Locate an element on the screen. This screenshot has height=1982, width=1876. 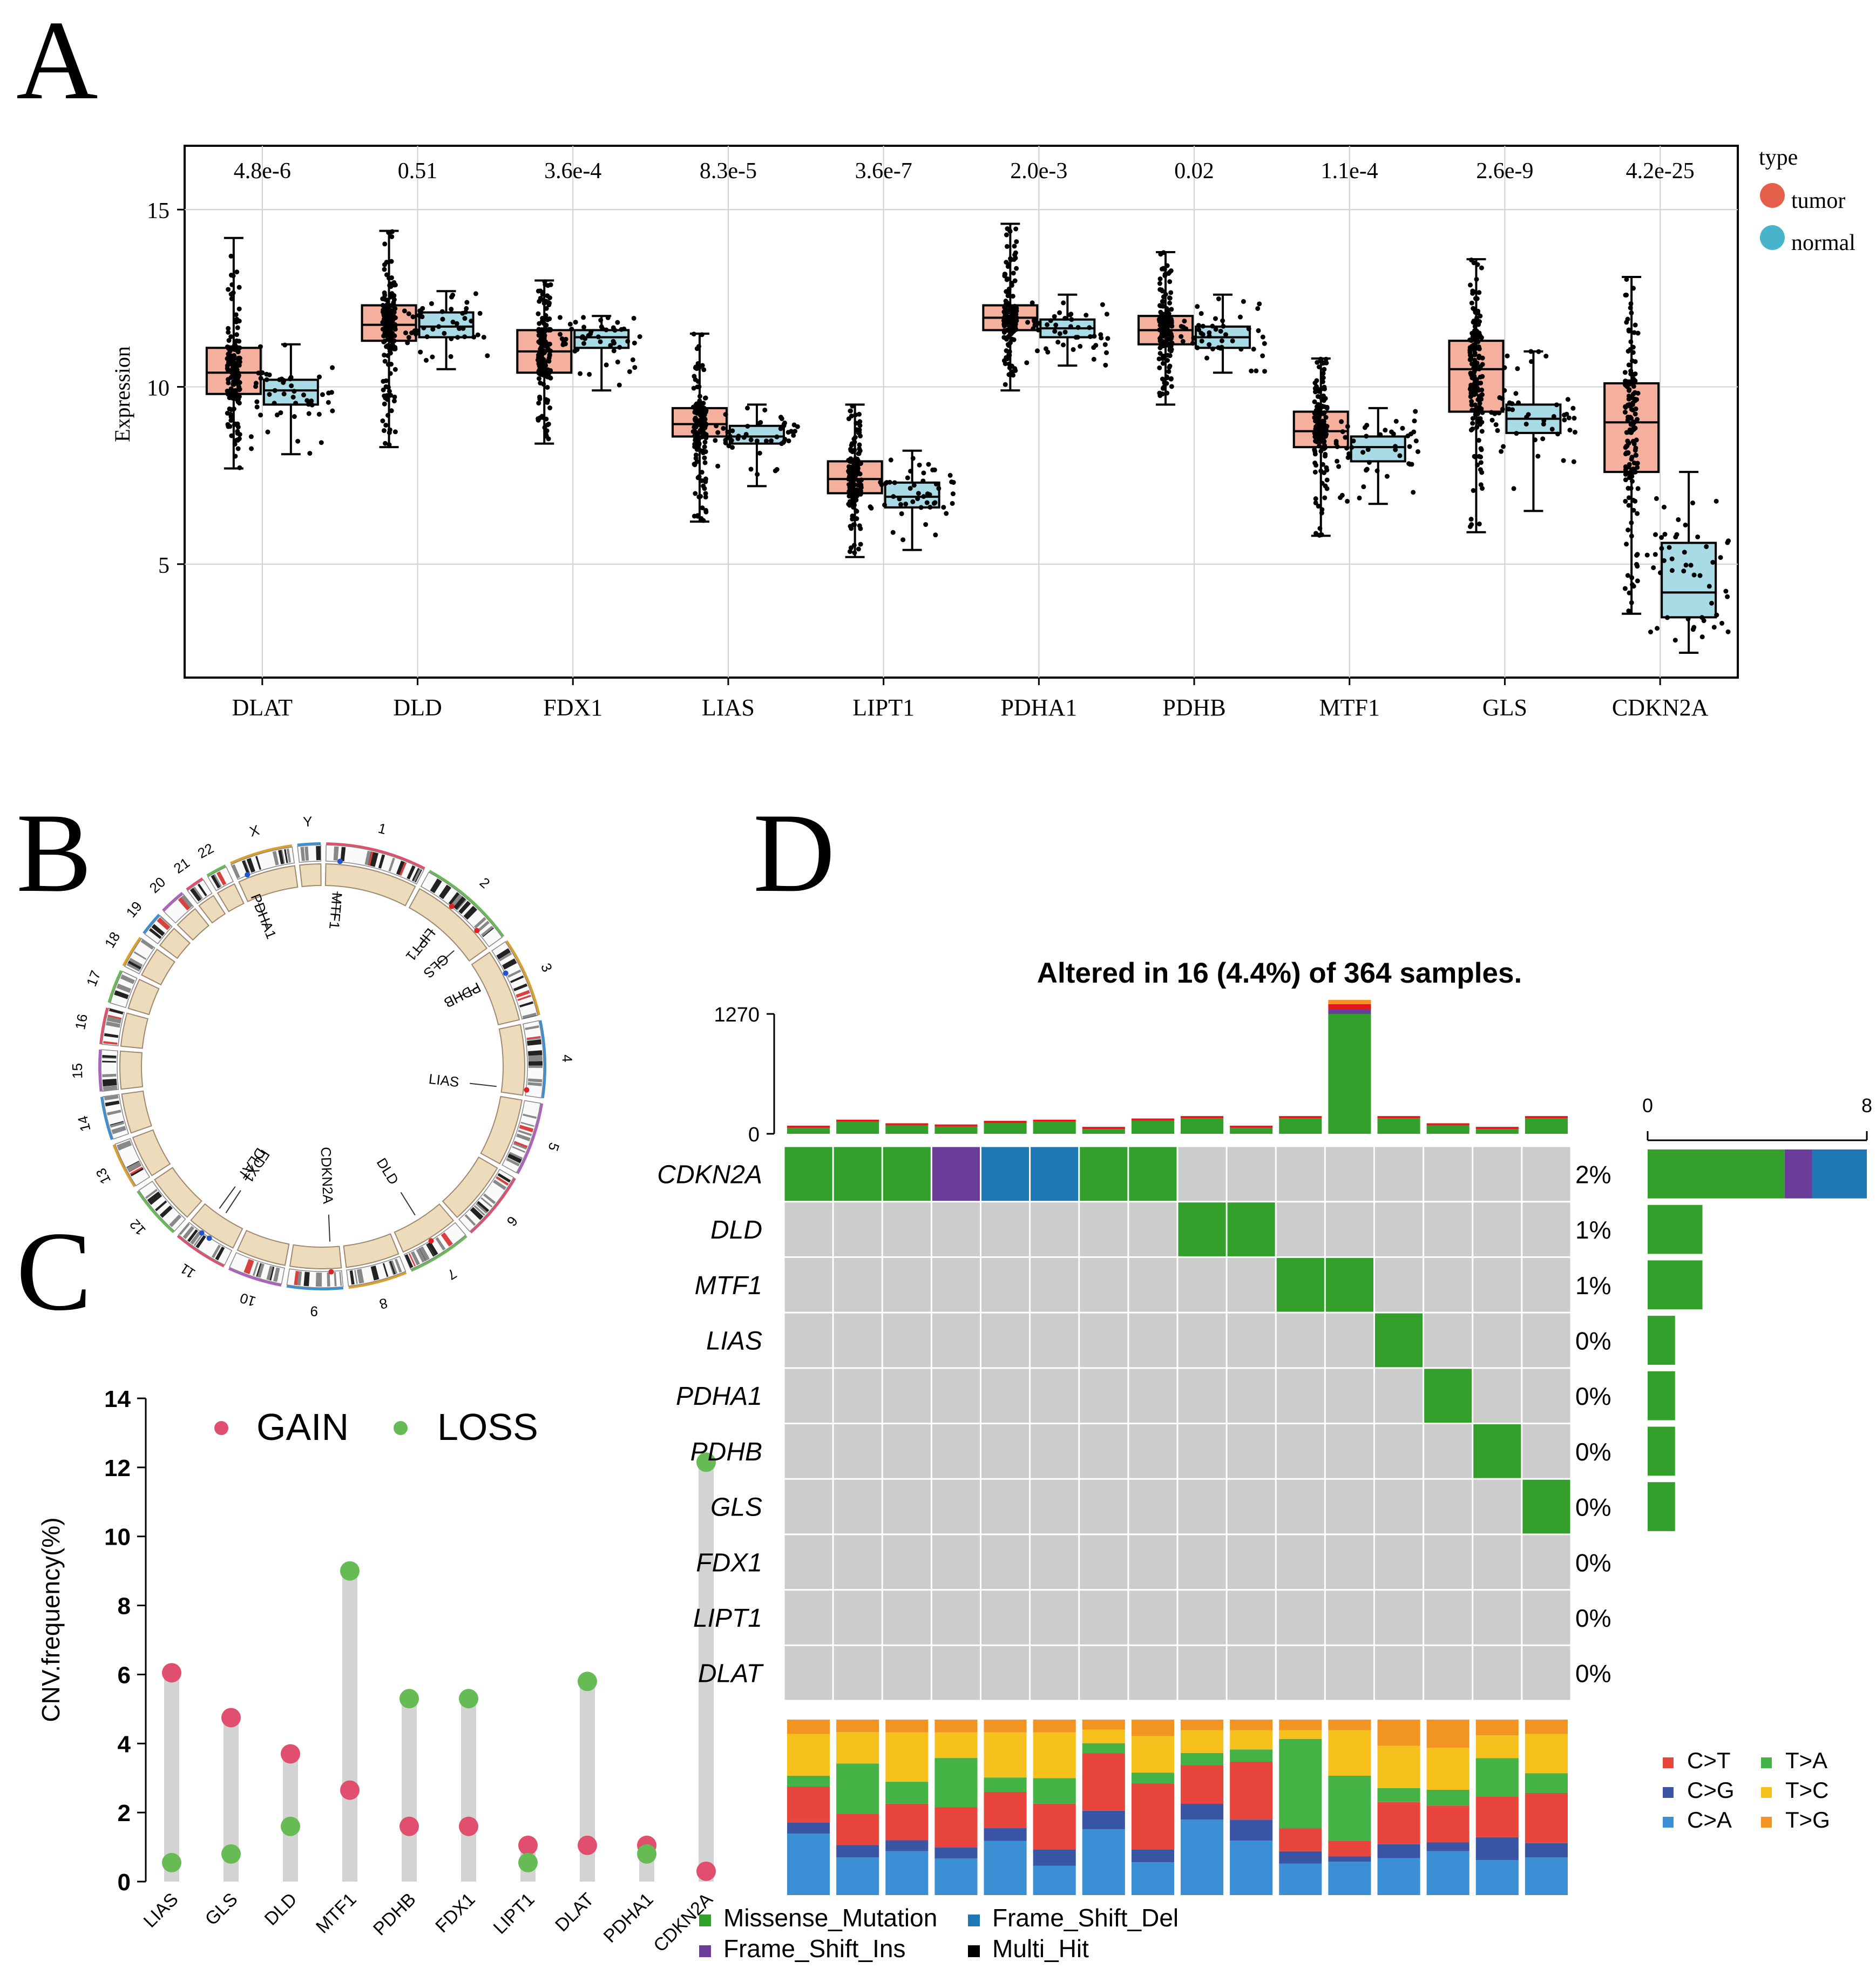
legend-swatch-tumor is located at coordinates (1772, 195).